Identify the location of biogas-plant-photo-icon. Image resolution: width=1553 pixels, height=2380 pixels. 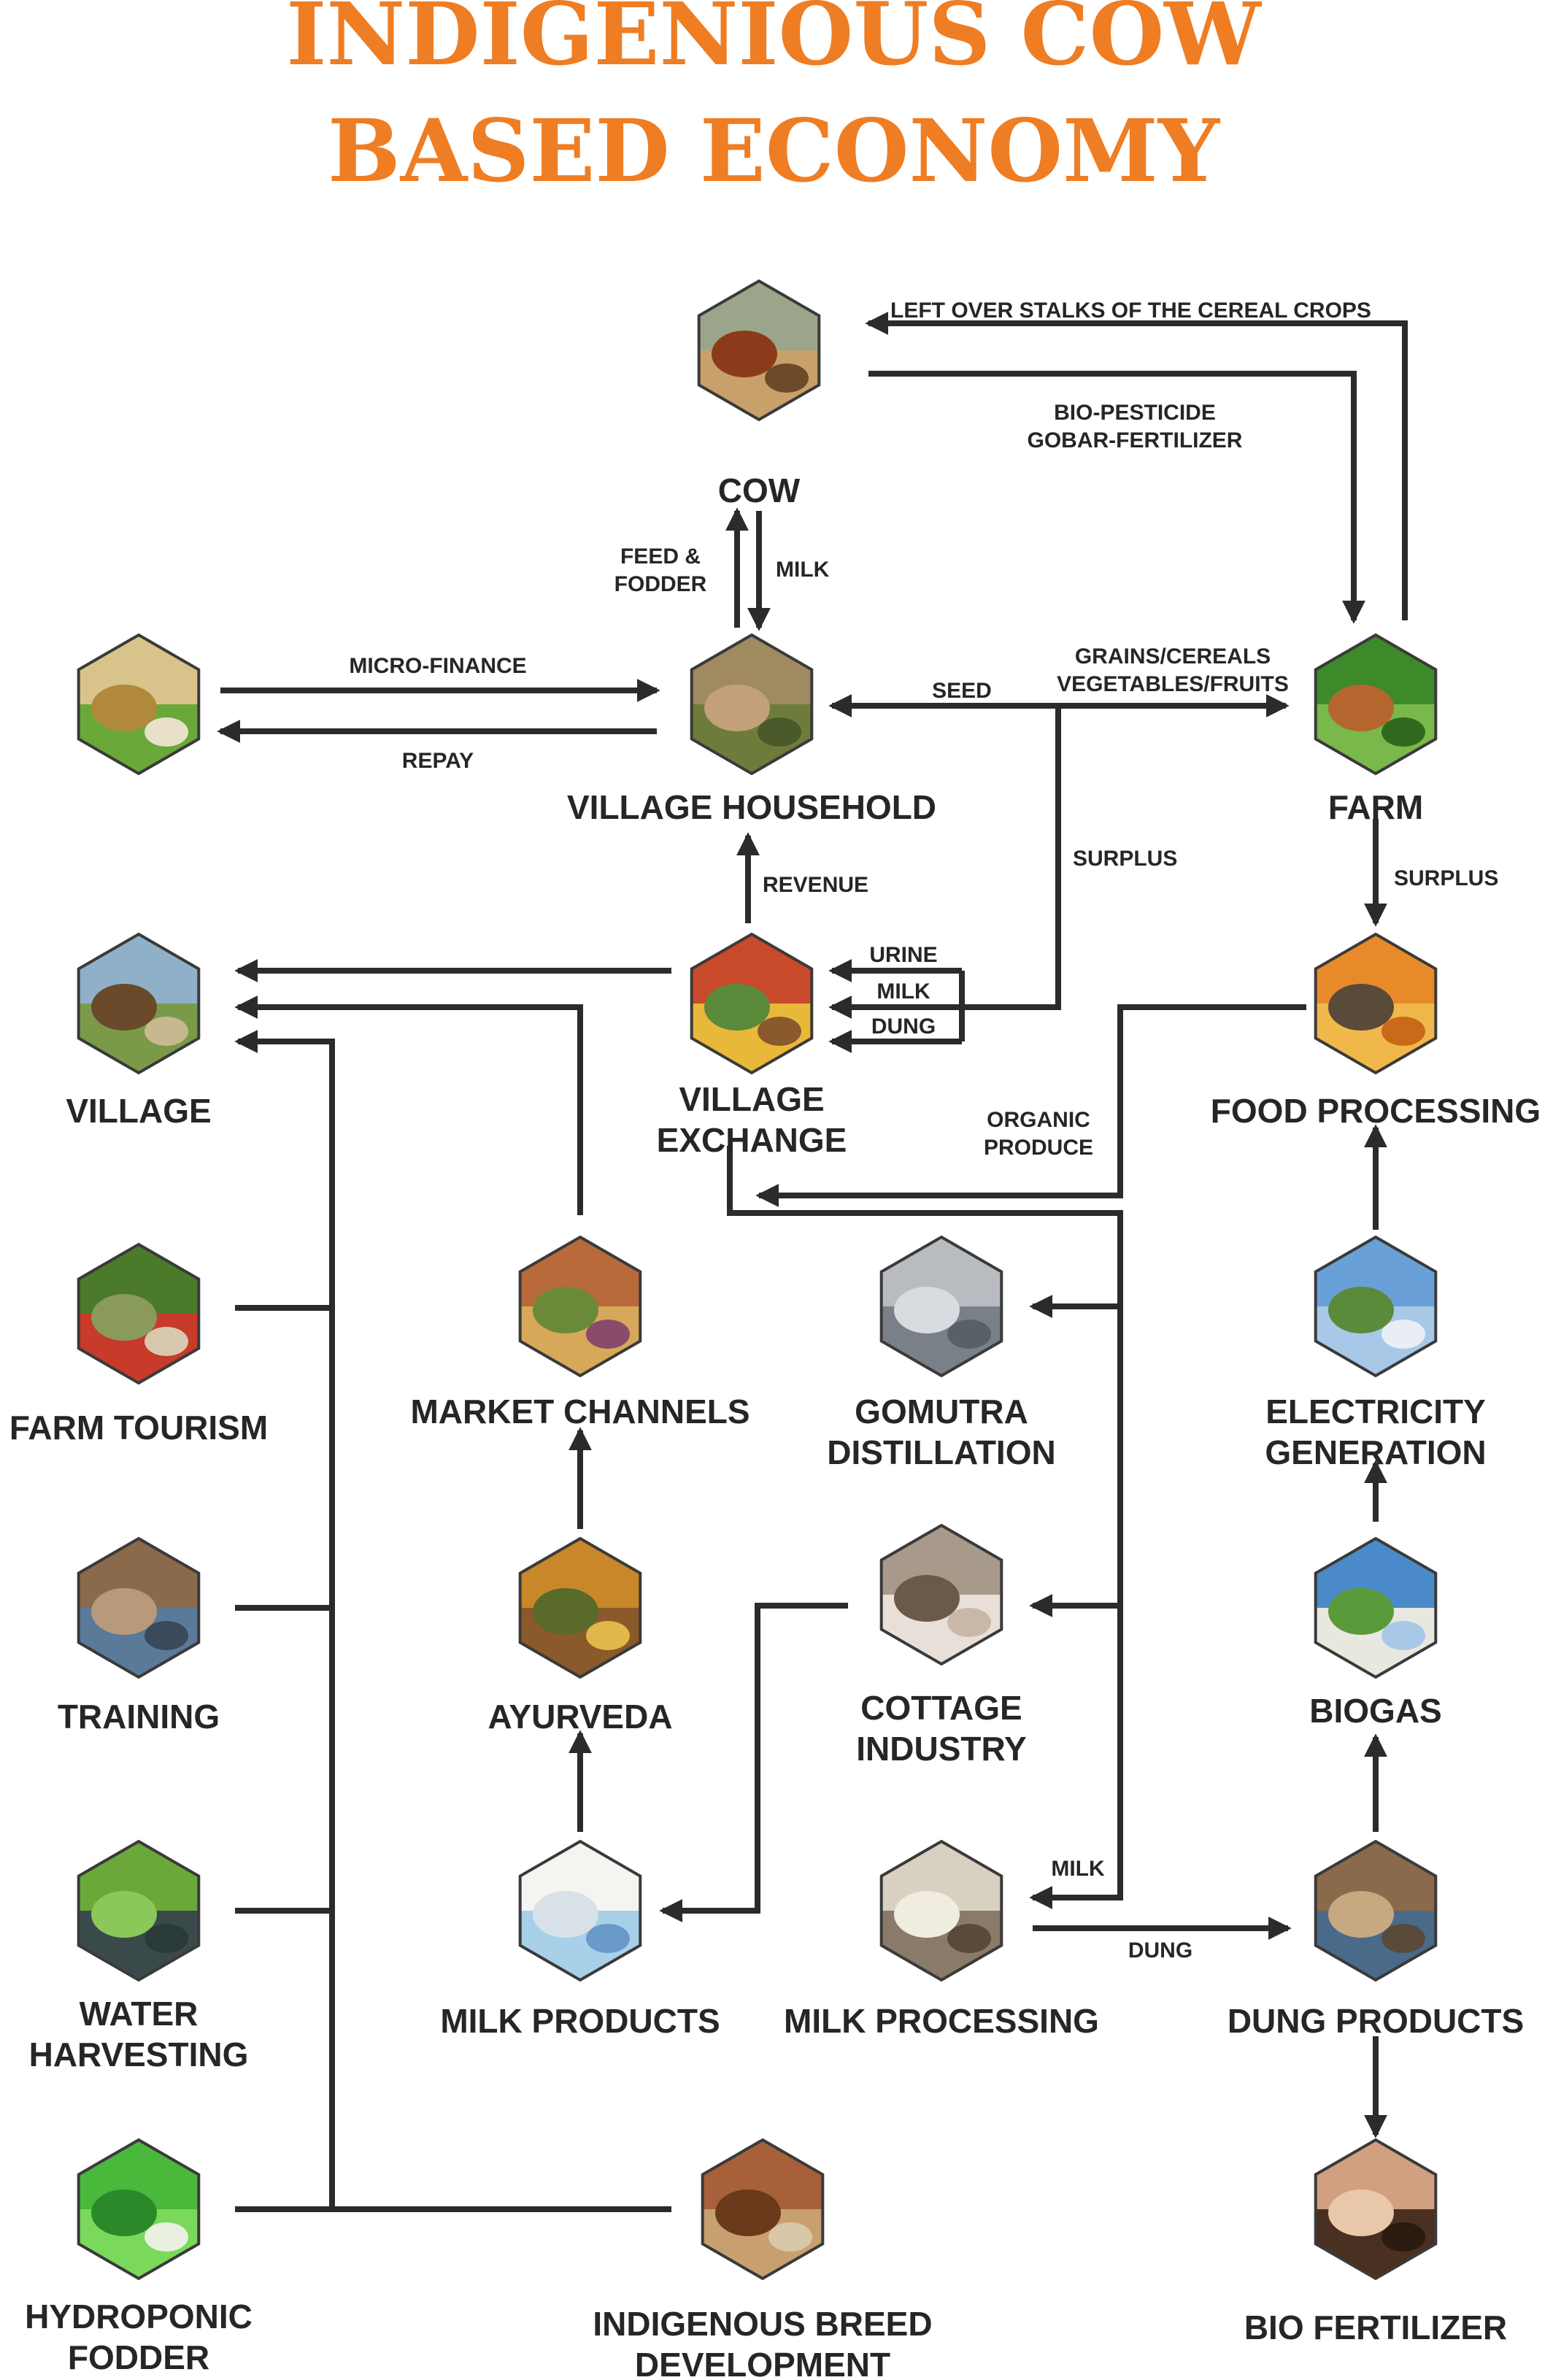
(1375, 1607).